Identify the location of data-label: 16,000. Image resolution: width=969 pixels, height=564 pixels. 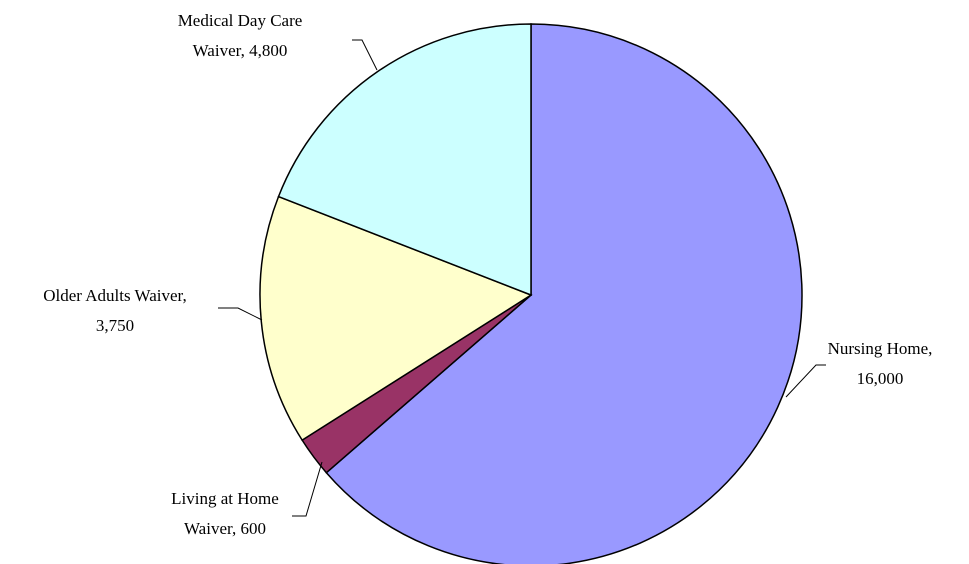
(880, 378).